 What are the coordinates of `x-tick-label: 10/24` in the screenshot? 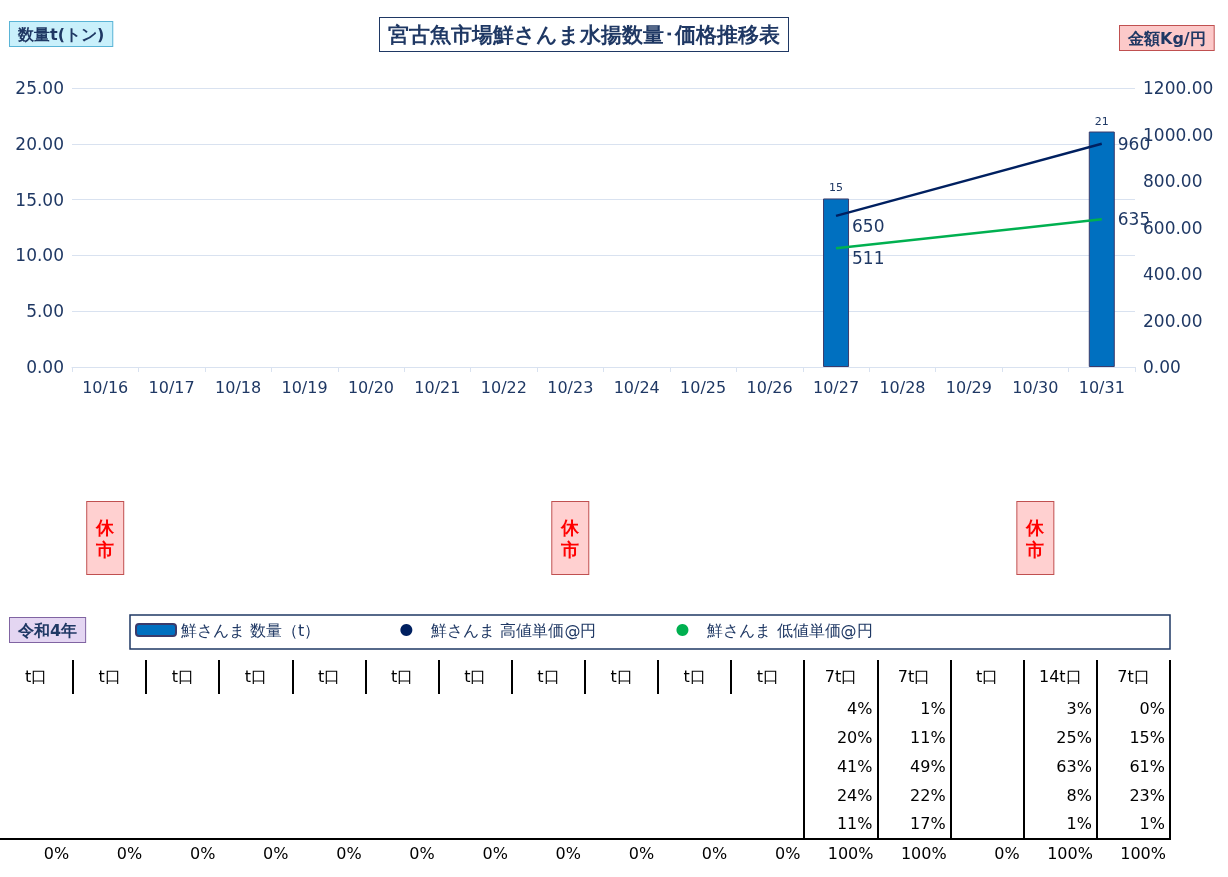 It's located at (636, 387).